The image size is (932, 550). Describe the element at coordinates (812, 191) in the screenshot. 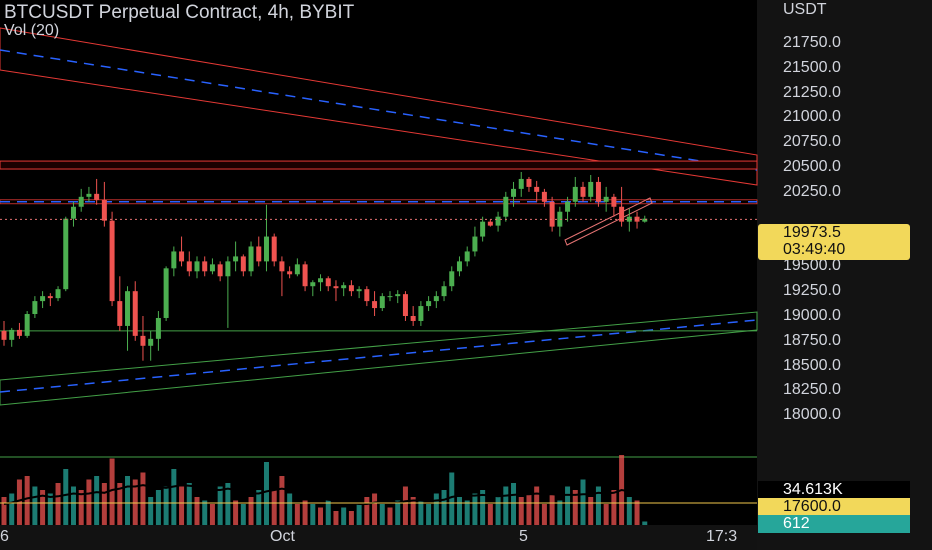

I see `y-tick-label: 20250.0` at that location.